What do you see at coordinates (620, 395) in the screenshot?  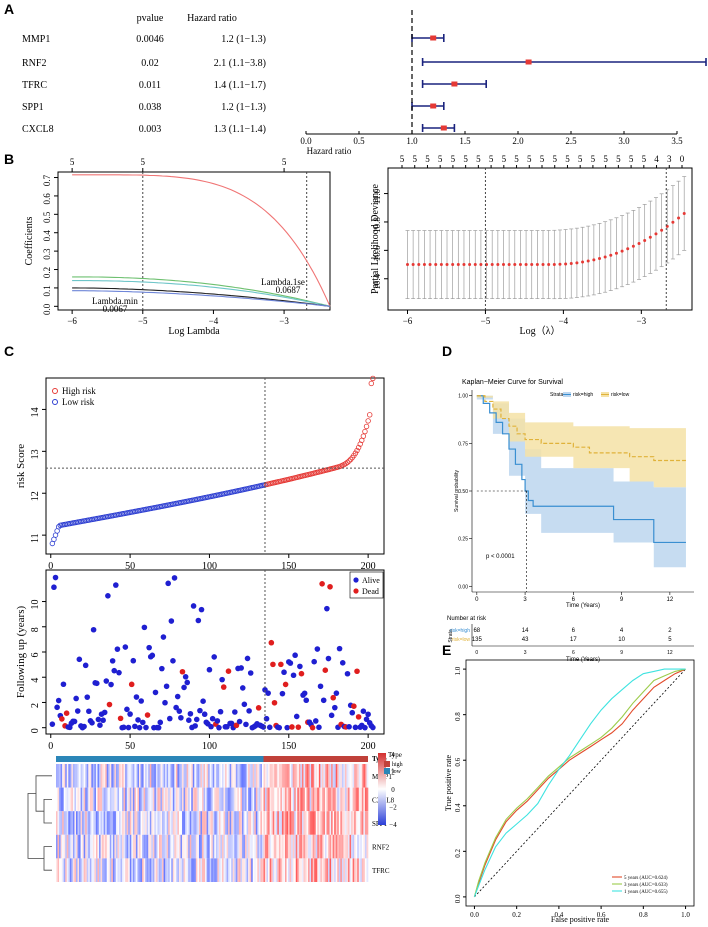 I see `km-legend-label: risk=low` at bounding box center [620, 395].